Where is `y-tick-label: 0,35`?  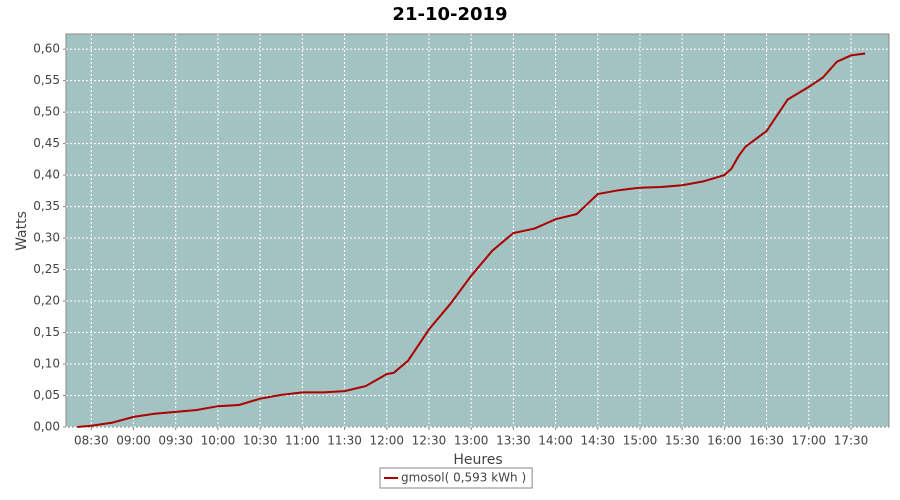 y-tick-label: 0,35 is located at coordinates (46, 206).